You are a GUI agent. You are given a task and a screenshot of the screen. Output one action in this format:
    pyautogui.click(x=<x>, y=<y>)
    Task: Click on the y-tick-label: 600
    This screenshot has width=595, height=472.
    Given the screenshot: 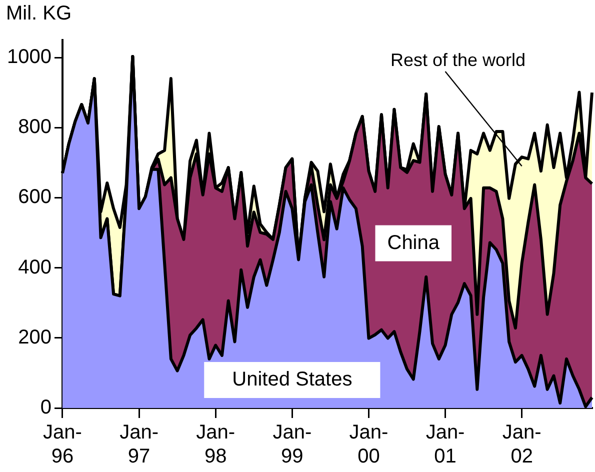 What is the action you would take?
    pyautogui.click(x=35, y=197)
    